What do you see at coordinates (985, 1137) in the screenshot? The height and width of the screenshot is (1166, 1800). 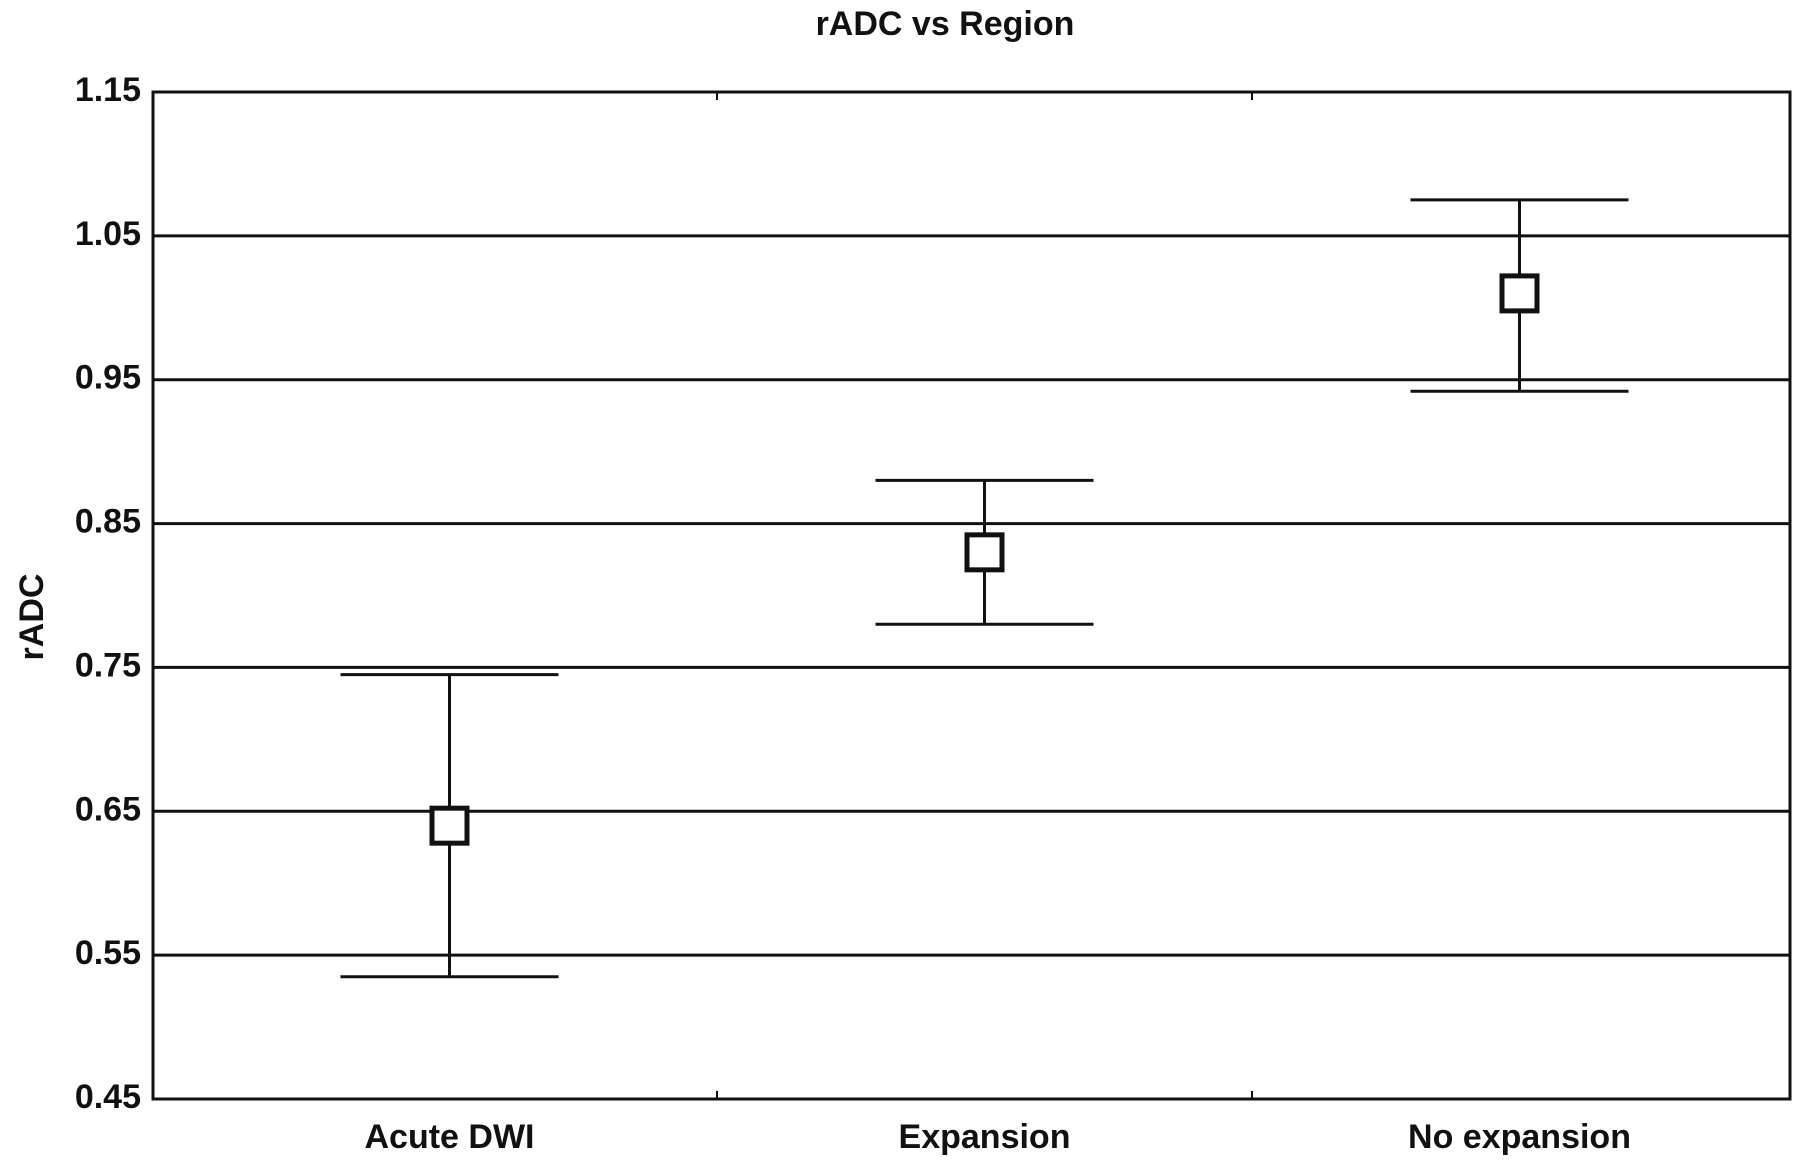 I see `x-tick-label: Expansion` at bounding box center [985, 1137].